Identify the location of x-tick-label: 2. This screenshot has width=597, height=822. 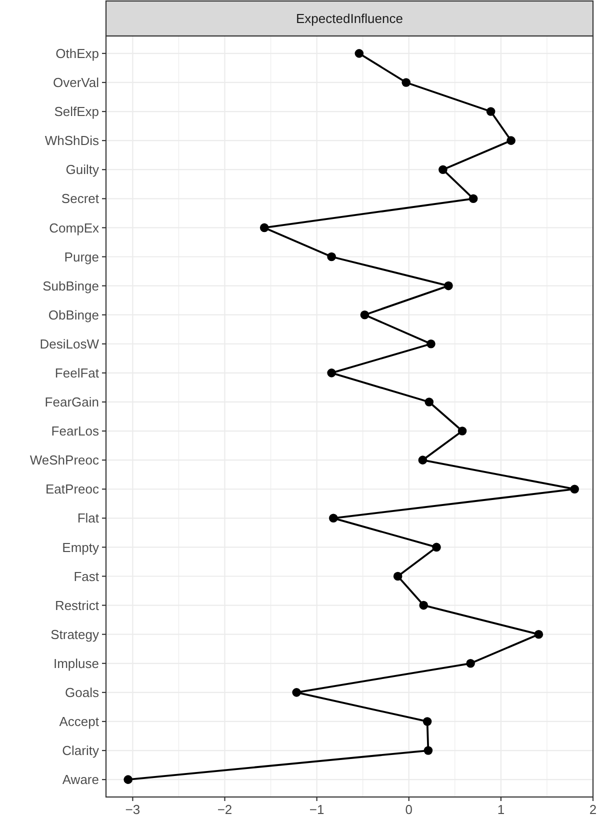
(593, 809).